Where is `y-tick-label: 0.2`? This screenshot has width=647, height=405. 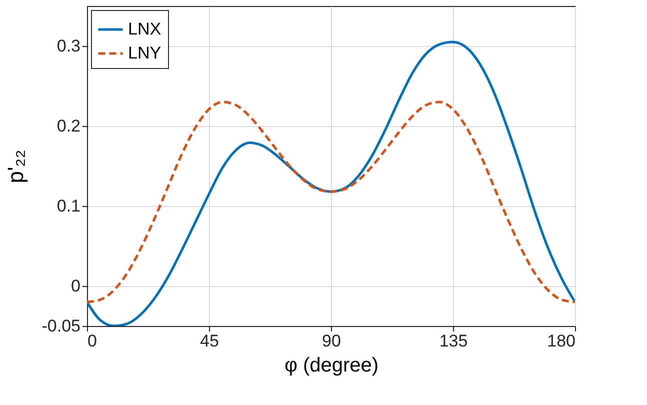 y-tick-label: 0.2 is located at coordinates (68, 126).